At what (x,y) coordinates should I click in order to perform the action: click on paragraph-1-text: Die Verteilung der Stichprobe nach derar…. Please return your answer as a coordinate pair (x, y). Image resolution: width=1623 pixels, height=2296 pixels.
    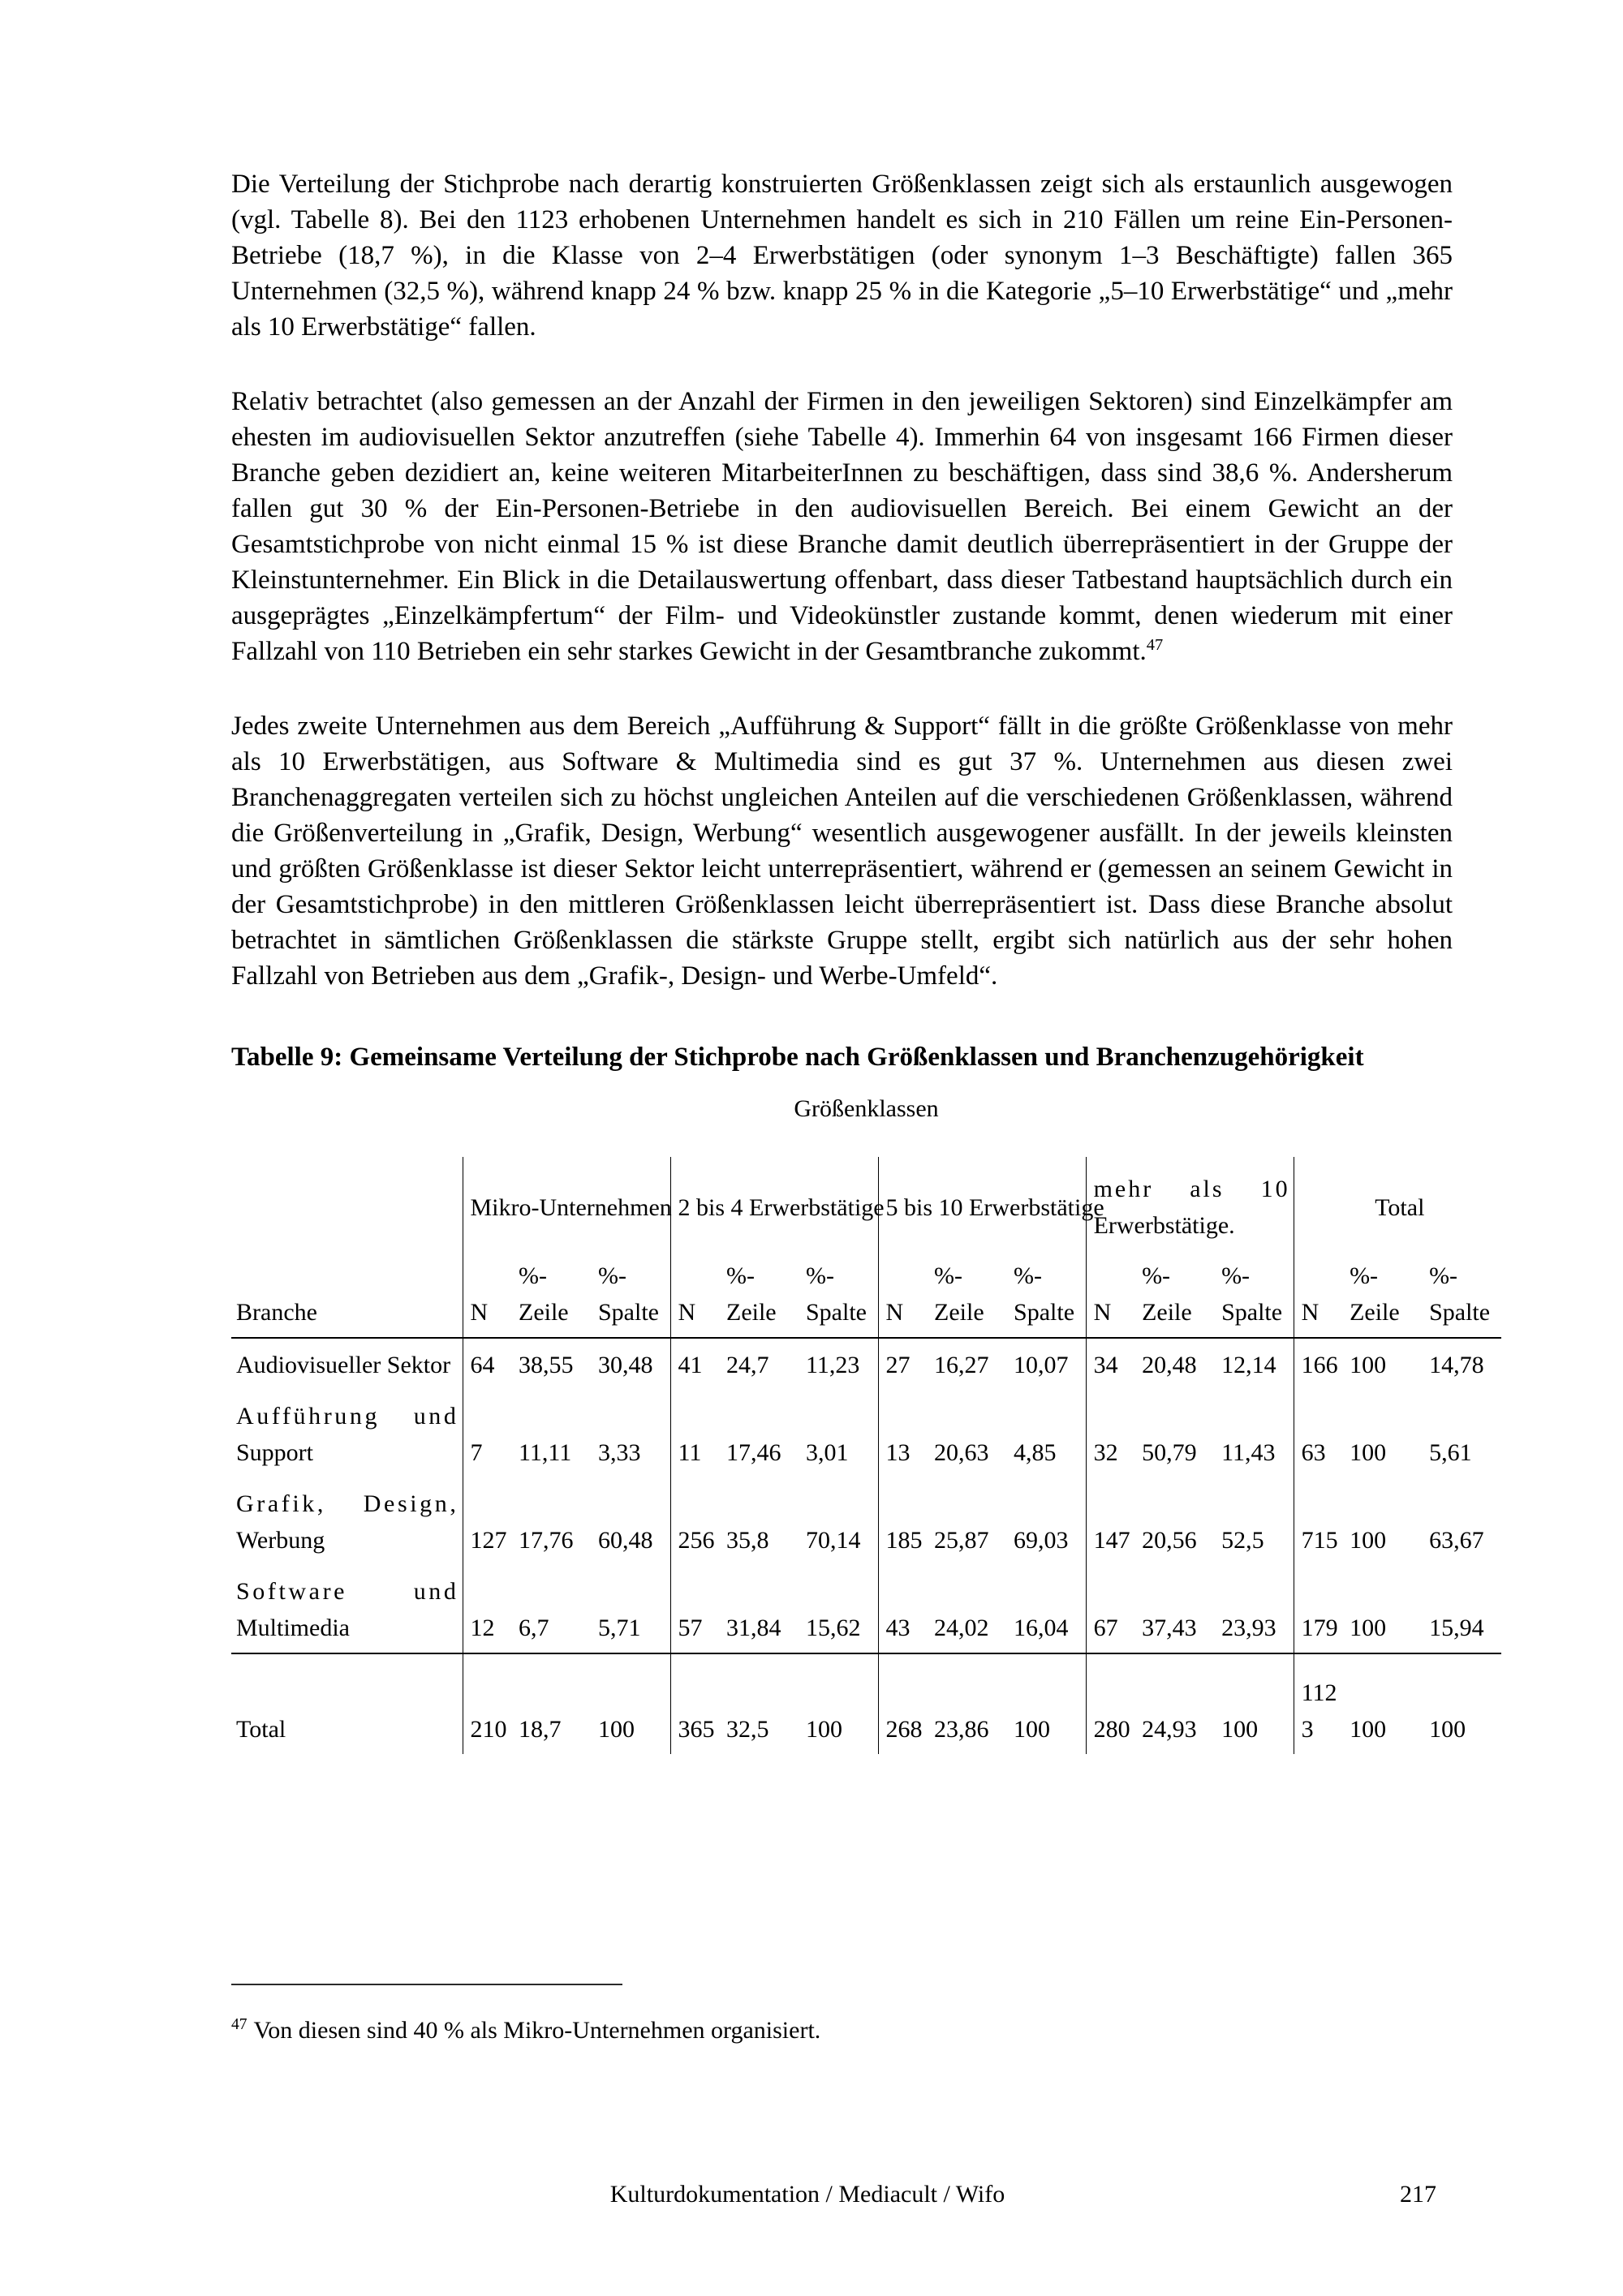
    Looking at the image, I should click on (842, 256).